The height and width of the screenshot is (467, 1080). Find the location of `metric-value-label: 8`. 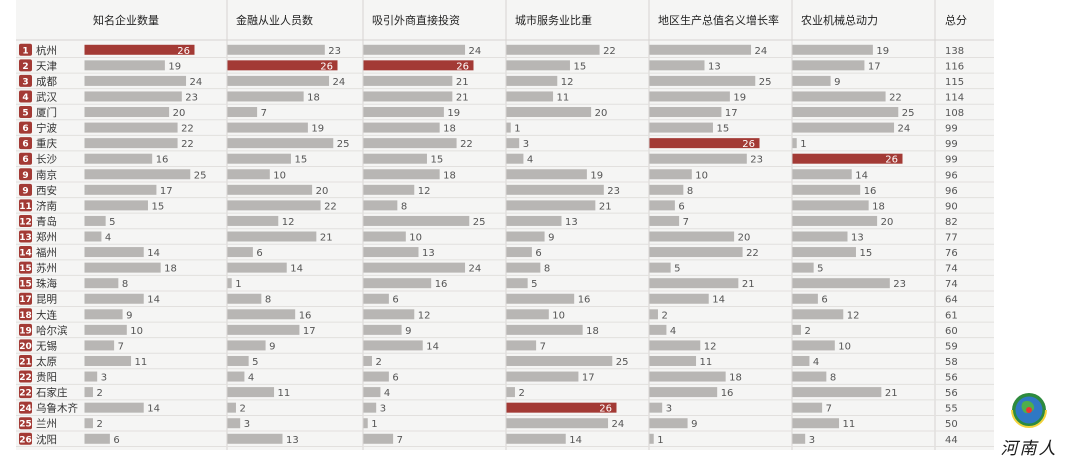

metric-value-label: 8 is located at coordinates (268, 300).